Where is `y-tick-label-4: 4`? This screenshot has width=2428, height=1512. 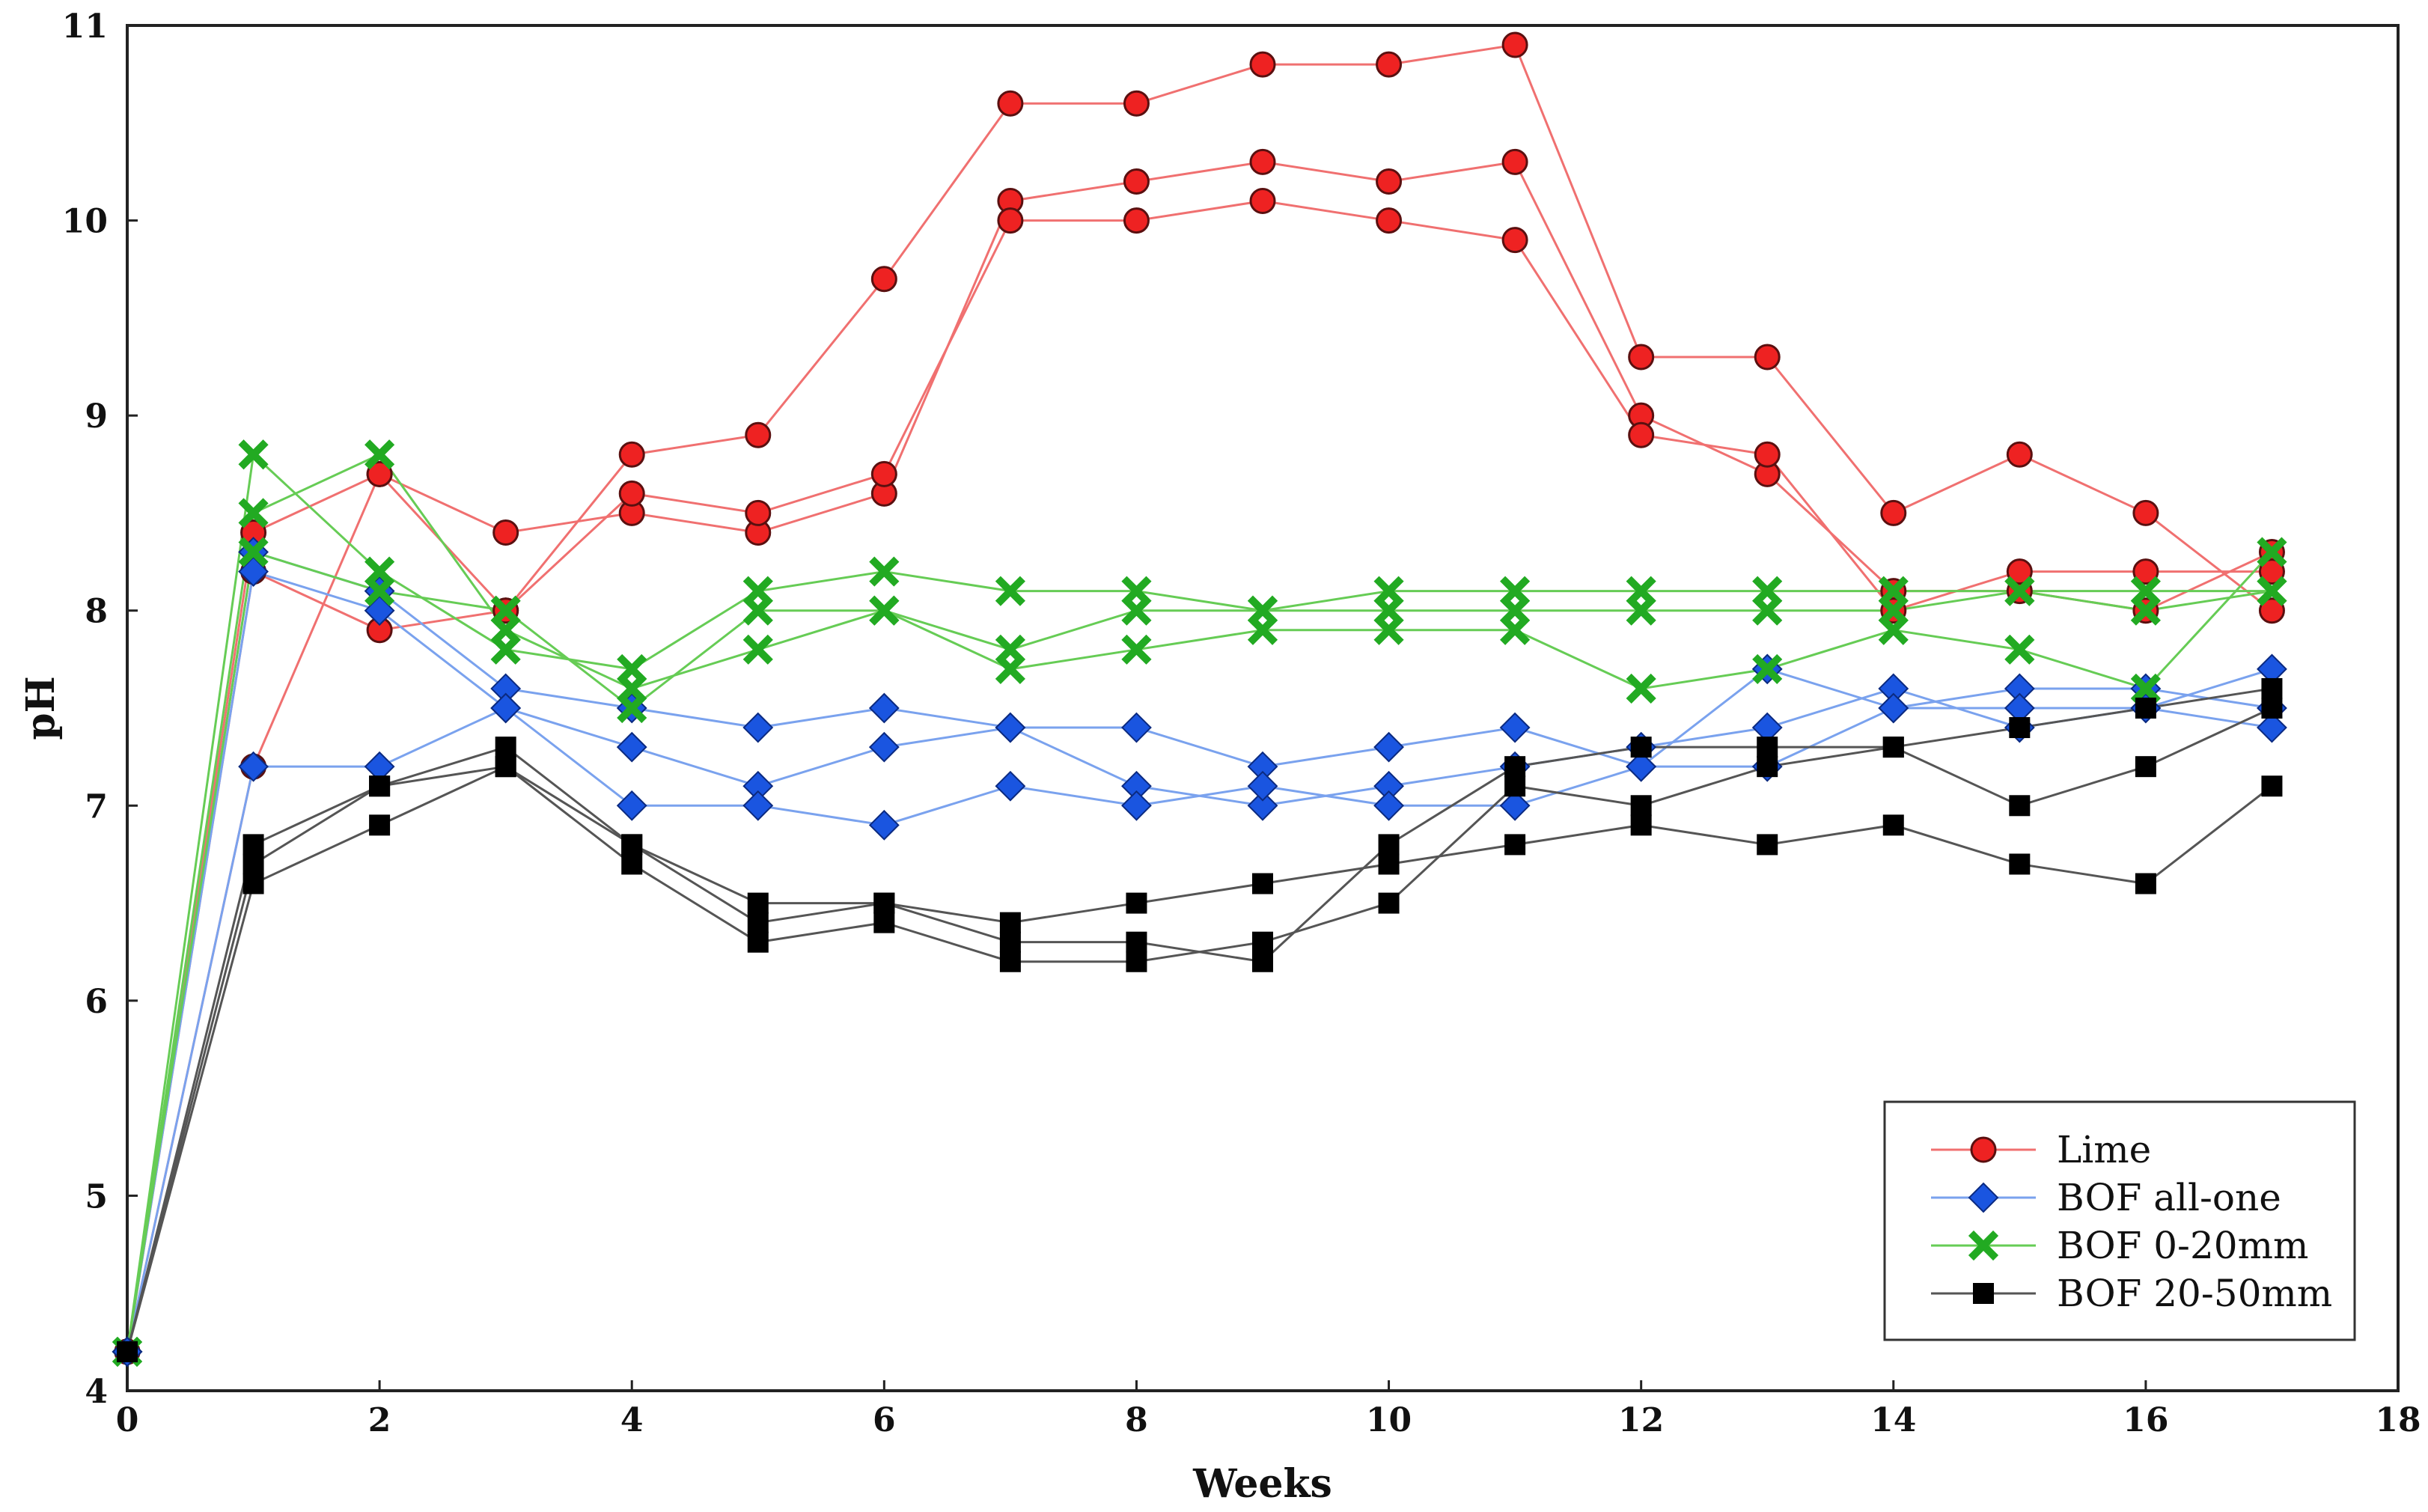 y-tick-label-4: 4 is located at coordinates (96, 1392).